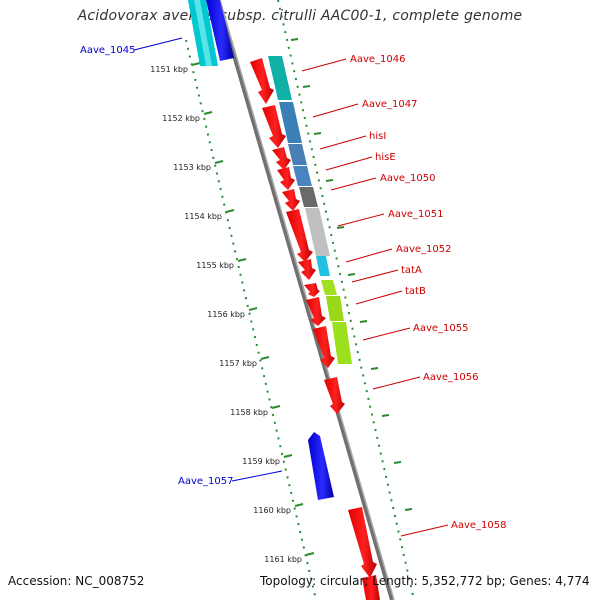 This screenshot has width=600, height=600. What do you see at coordinates (408, 178) in the screenshot?
I see `gene-label-aave-1050: Aave_1050` at bounding box center [408, 178].